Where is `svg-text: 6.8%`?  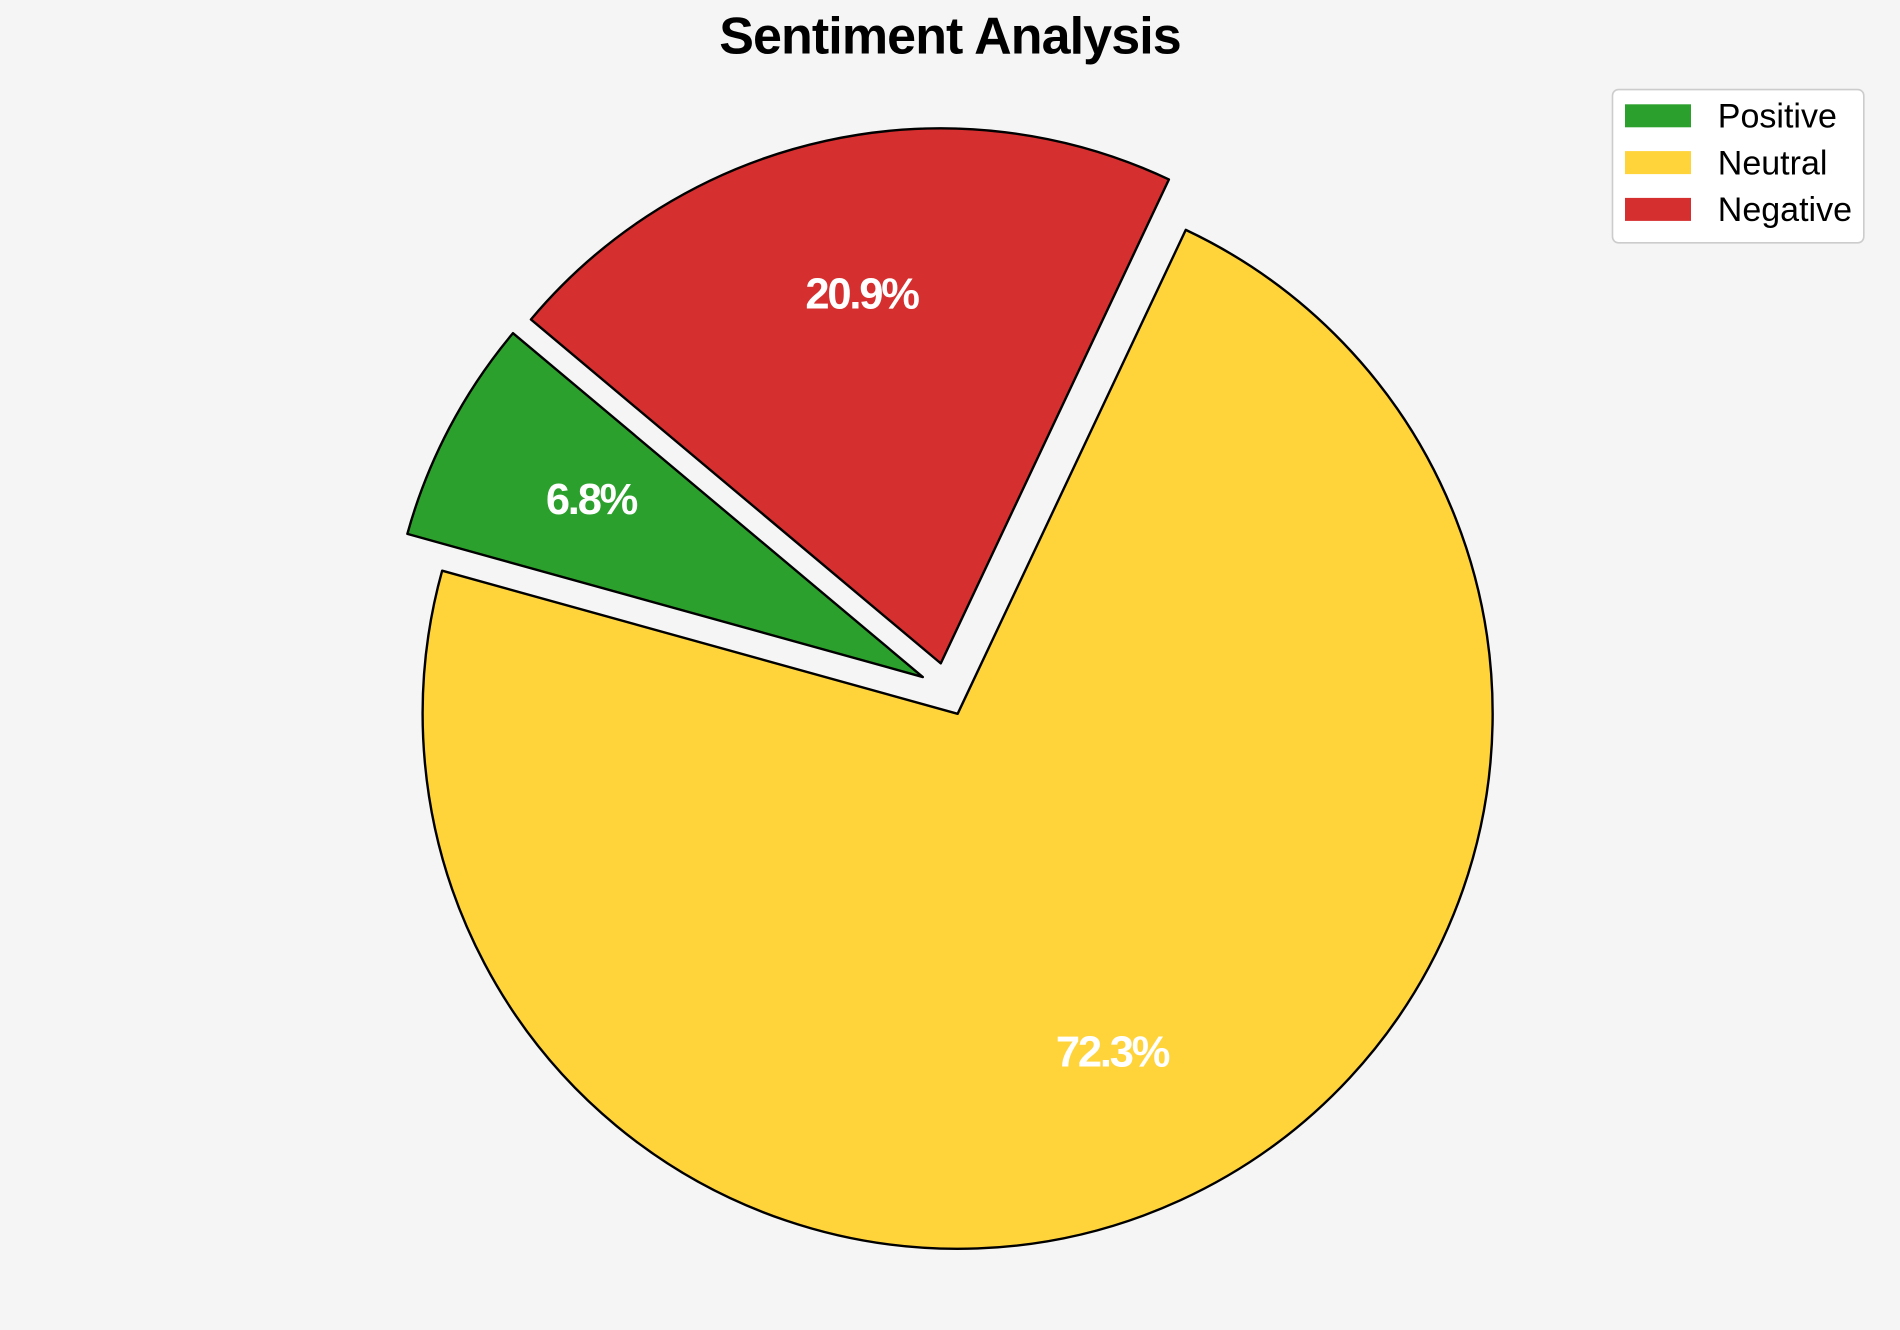
svg-text: 6.8% is located at coordinates (592, 500).